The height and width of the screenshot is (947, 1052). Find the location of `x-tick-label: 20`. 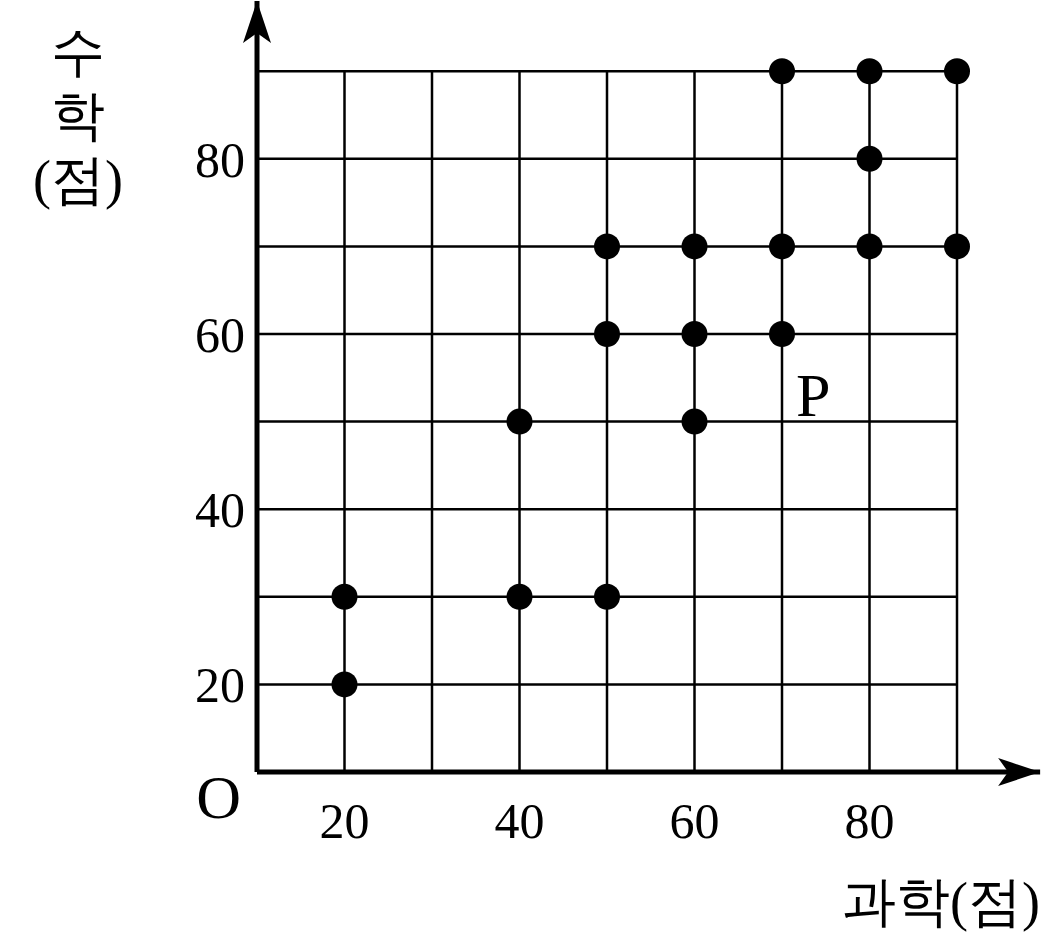

x-tick-label: 20 is located at coordinates (344, 821).